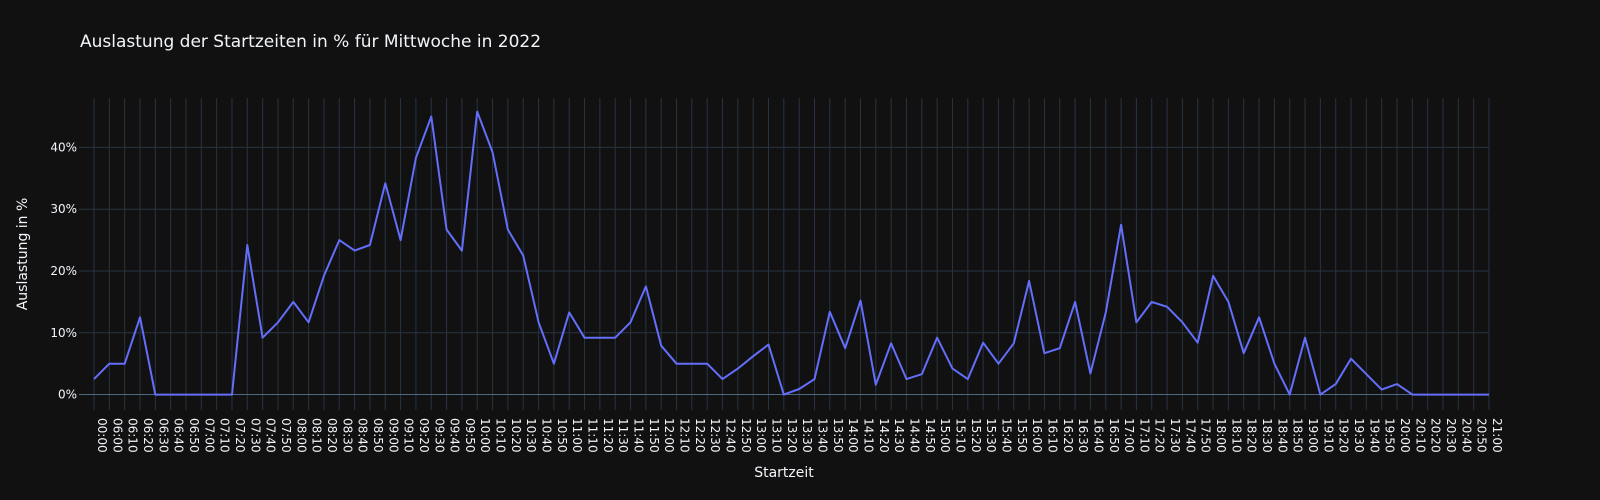 This screenshot has width=1600, height=500. Describe the element at coordinates (807, 435) in the screenshot. I see `x-tick-label: 13:30` at that location.